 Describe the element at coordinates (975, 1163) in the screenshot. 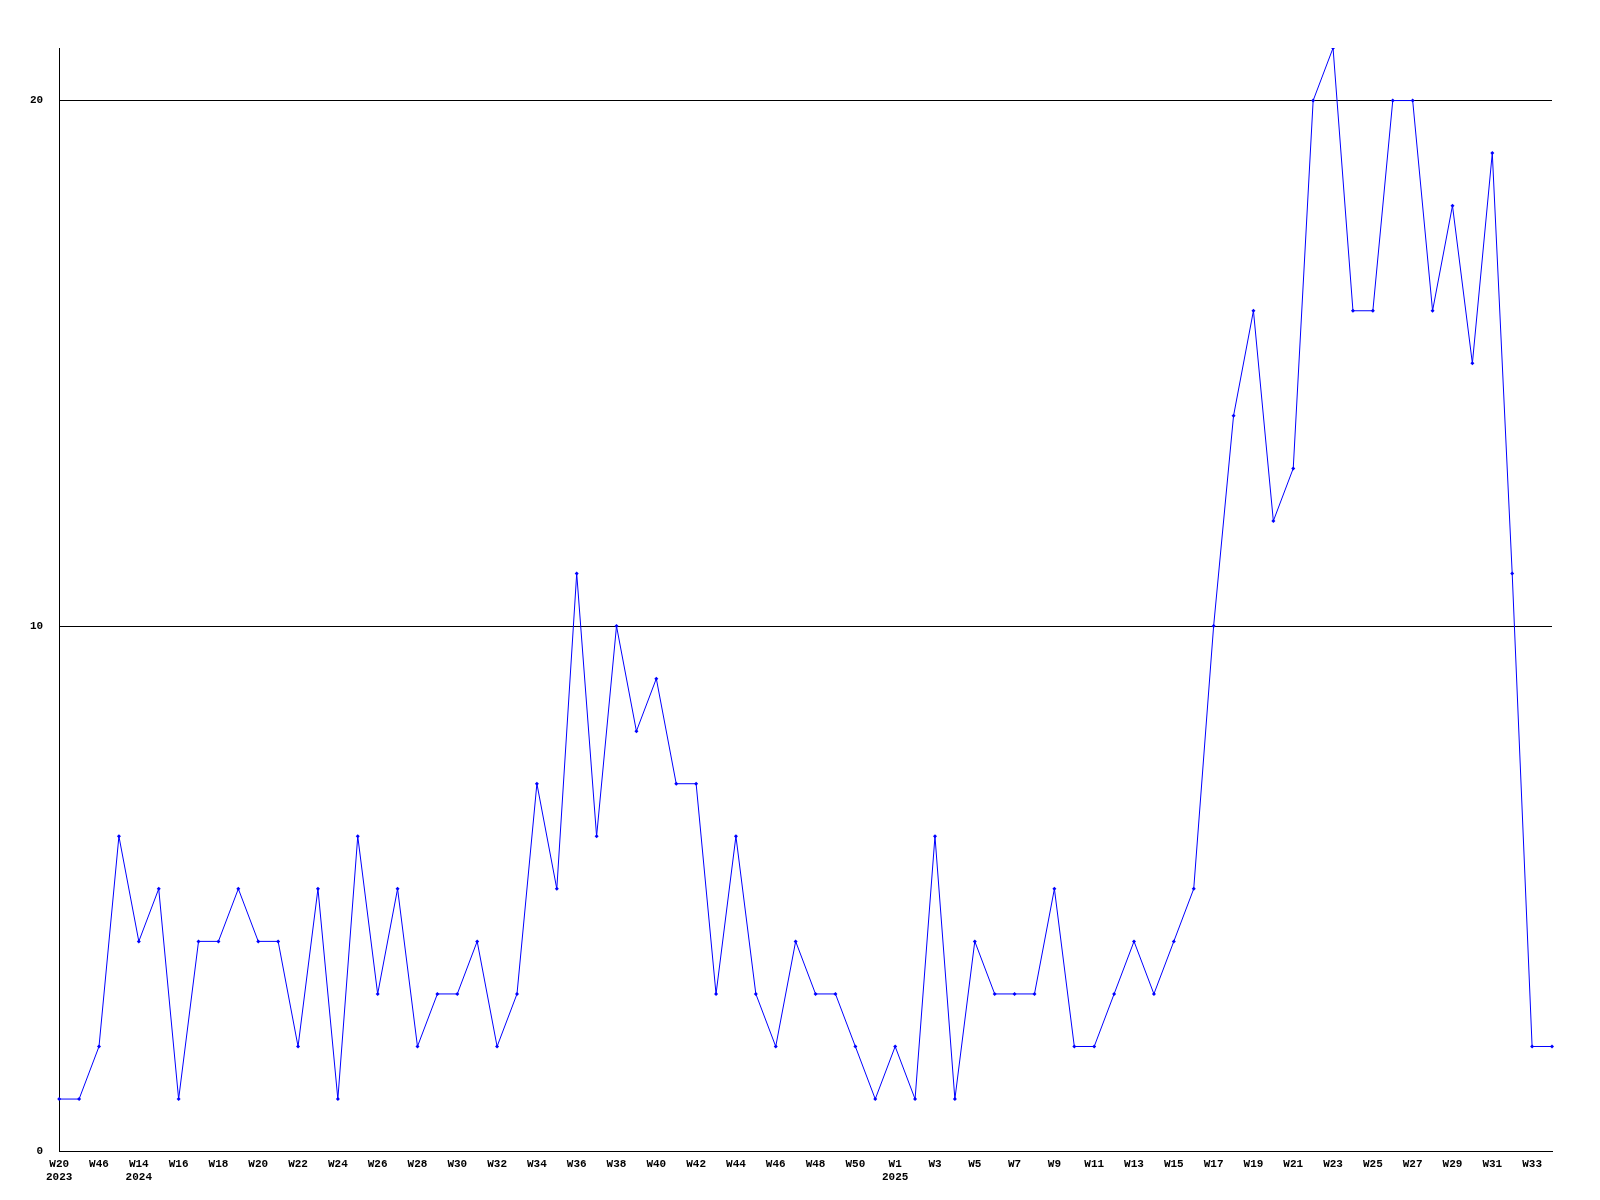

I see `x-tick-label: W5` at that location.